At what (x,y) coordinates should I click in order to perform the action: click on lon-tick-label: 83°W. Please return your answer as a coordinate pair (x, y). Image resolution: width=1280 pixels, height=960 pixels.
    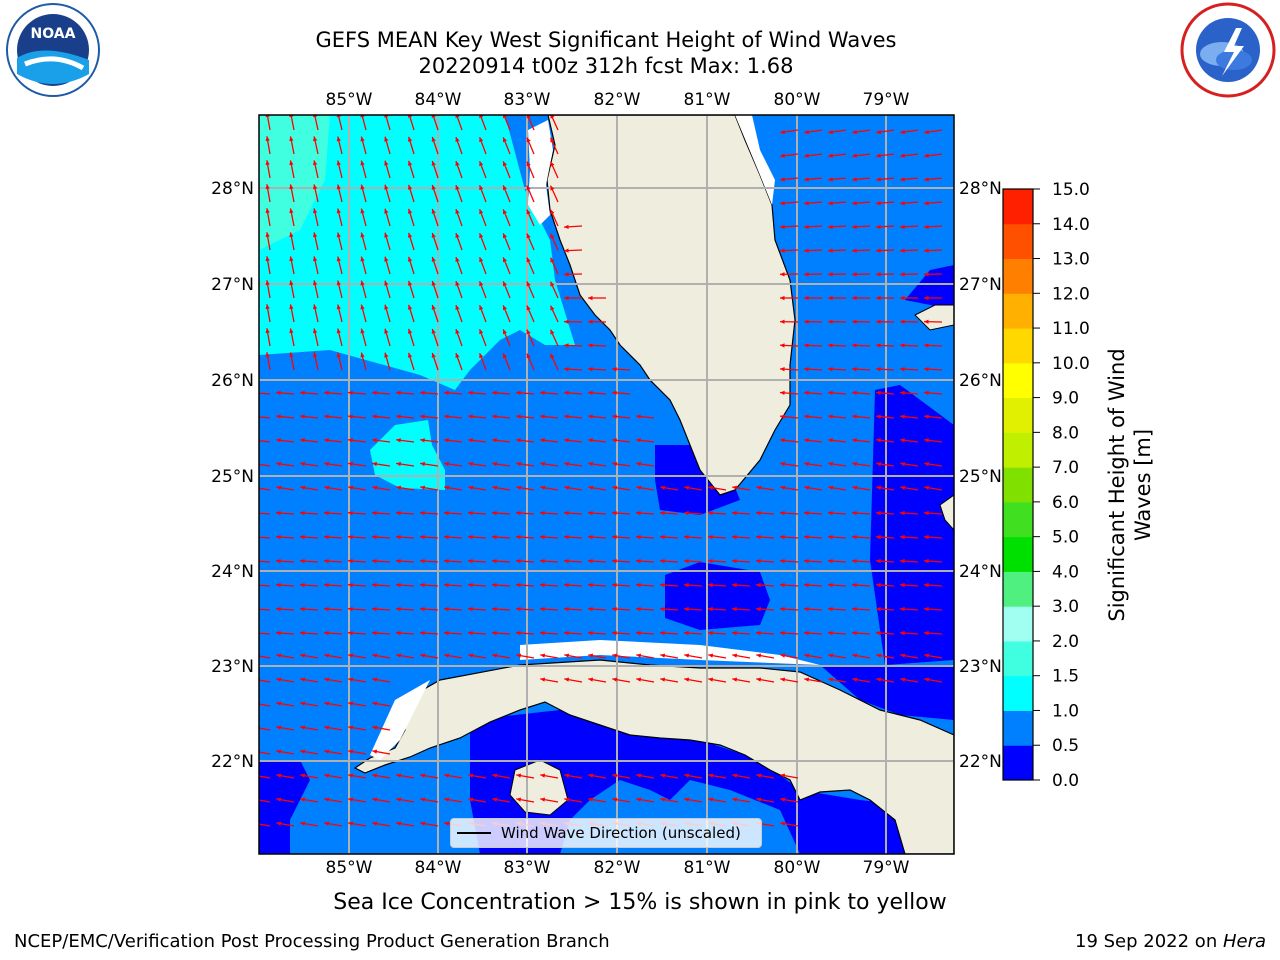
    Looking at the image, I should click on (527, 100).